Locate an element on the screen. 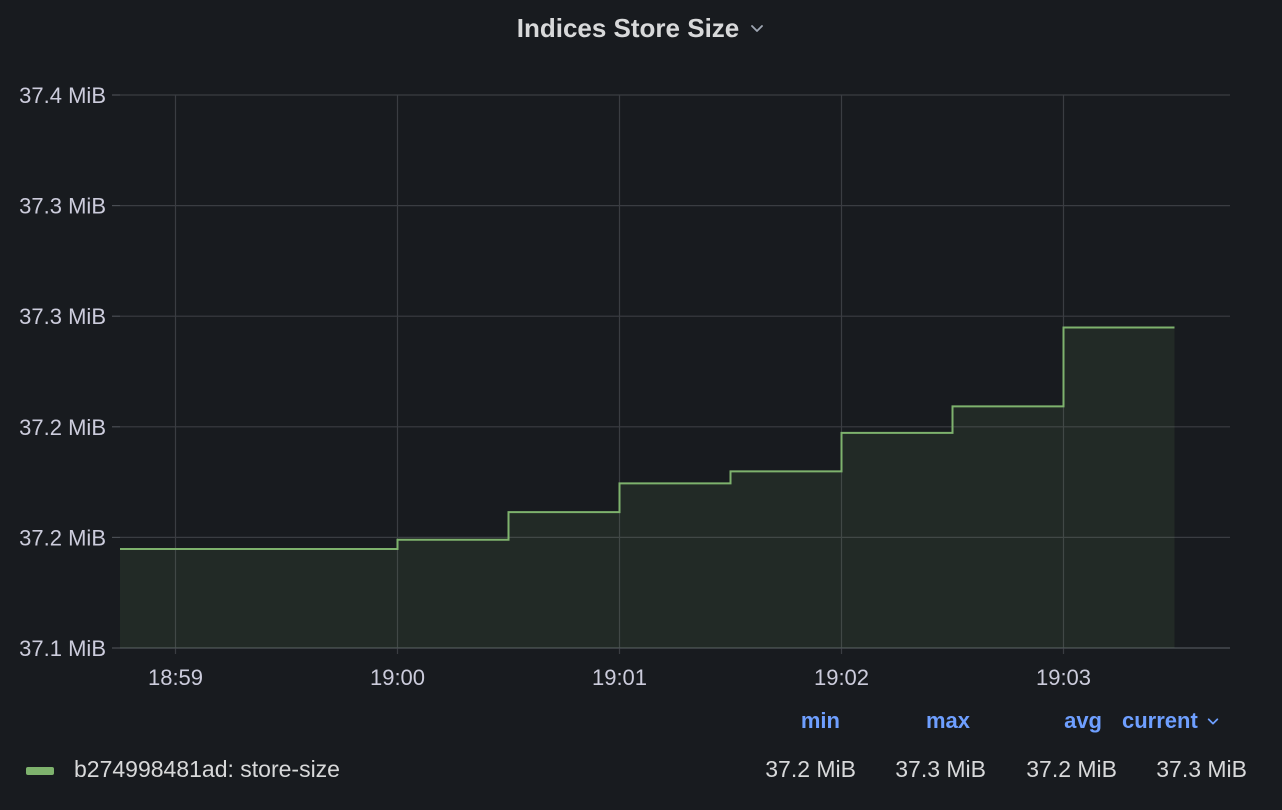 Image resolution: width=1282 pixels, height=810 pixels. x-tick-label: 19:02 is located at coordinates (841, 677).